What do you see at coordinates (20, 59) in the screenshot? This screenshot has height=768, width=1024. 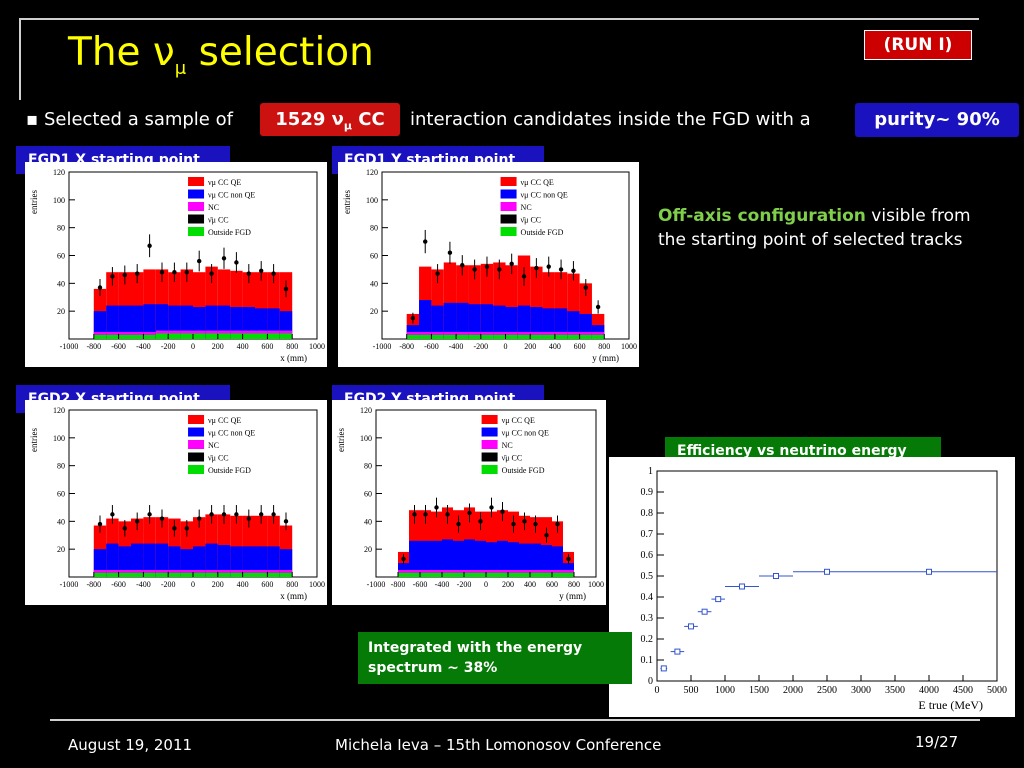 I see `frame-vertical-line` at bounding box center [20, 59].